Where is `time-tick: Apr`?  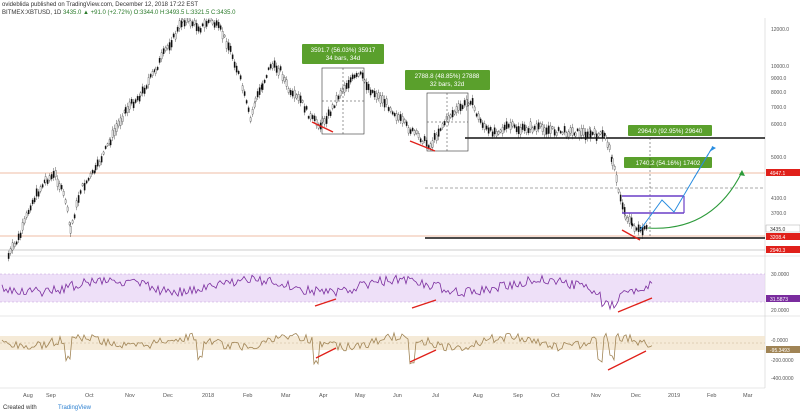 time-tick: Apr is located at coordinates (323, 396).